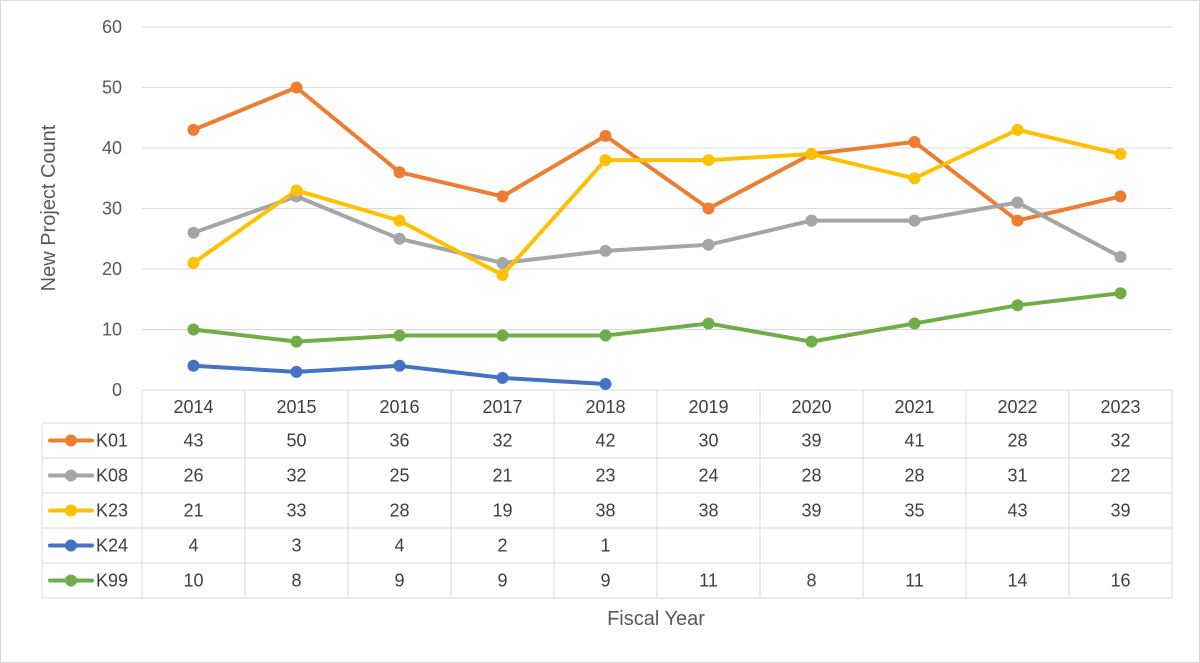  Describe the element at coordinates (112, 148) in the screenshot. I see `y-tick-label: 40` at that location.